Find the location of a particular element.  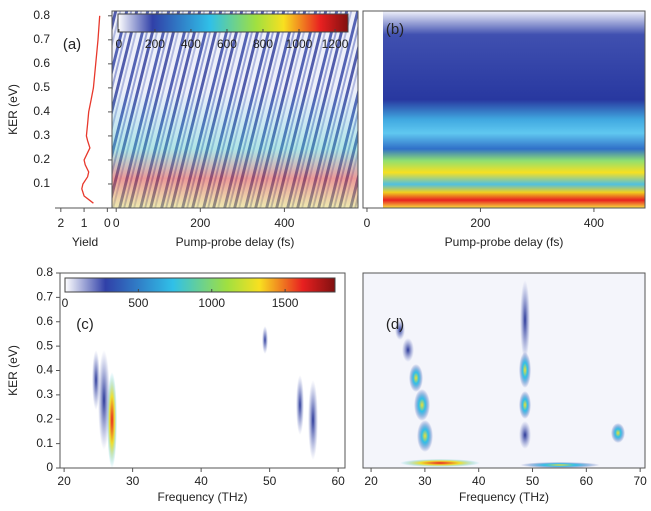

colorbar-tick-label: 600 is located at coordinates (227, 44).